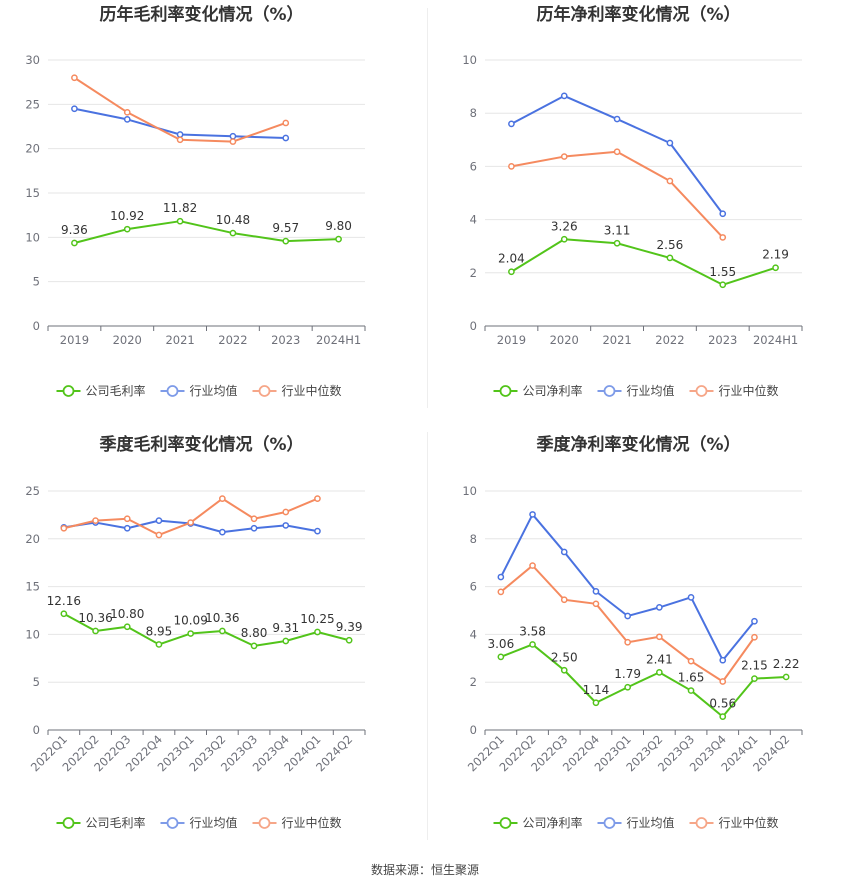  I want to click on data-label: 2.41, so click(659, 659).